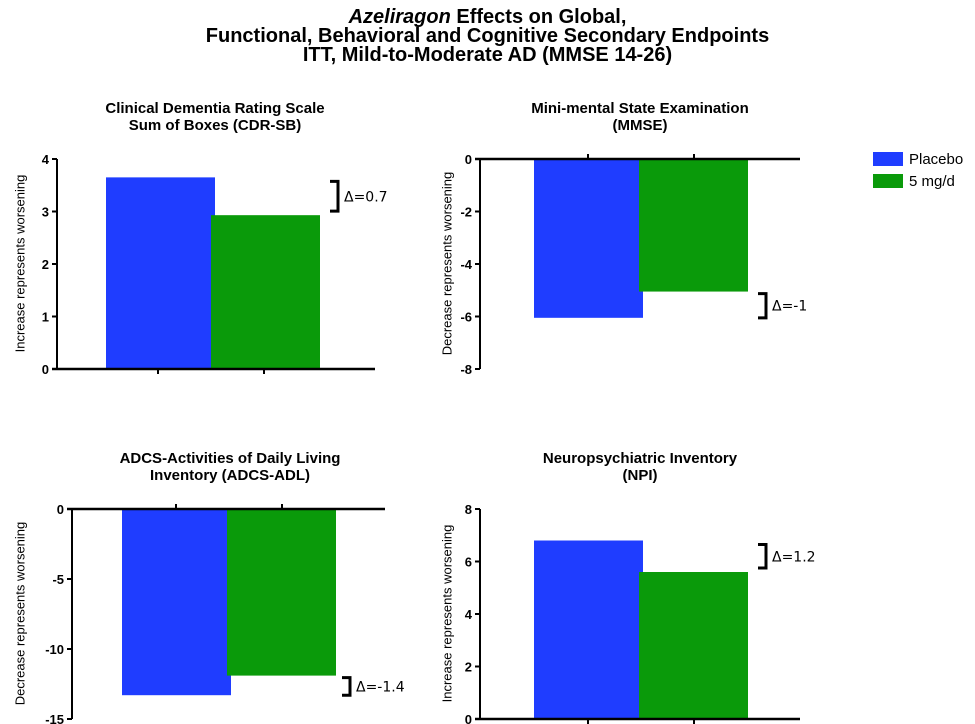 The width and height of the screenshot is (975, 724). I want to click on delta-label: Δ=0.7, so click(366, 197).